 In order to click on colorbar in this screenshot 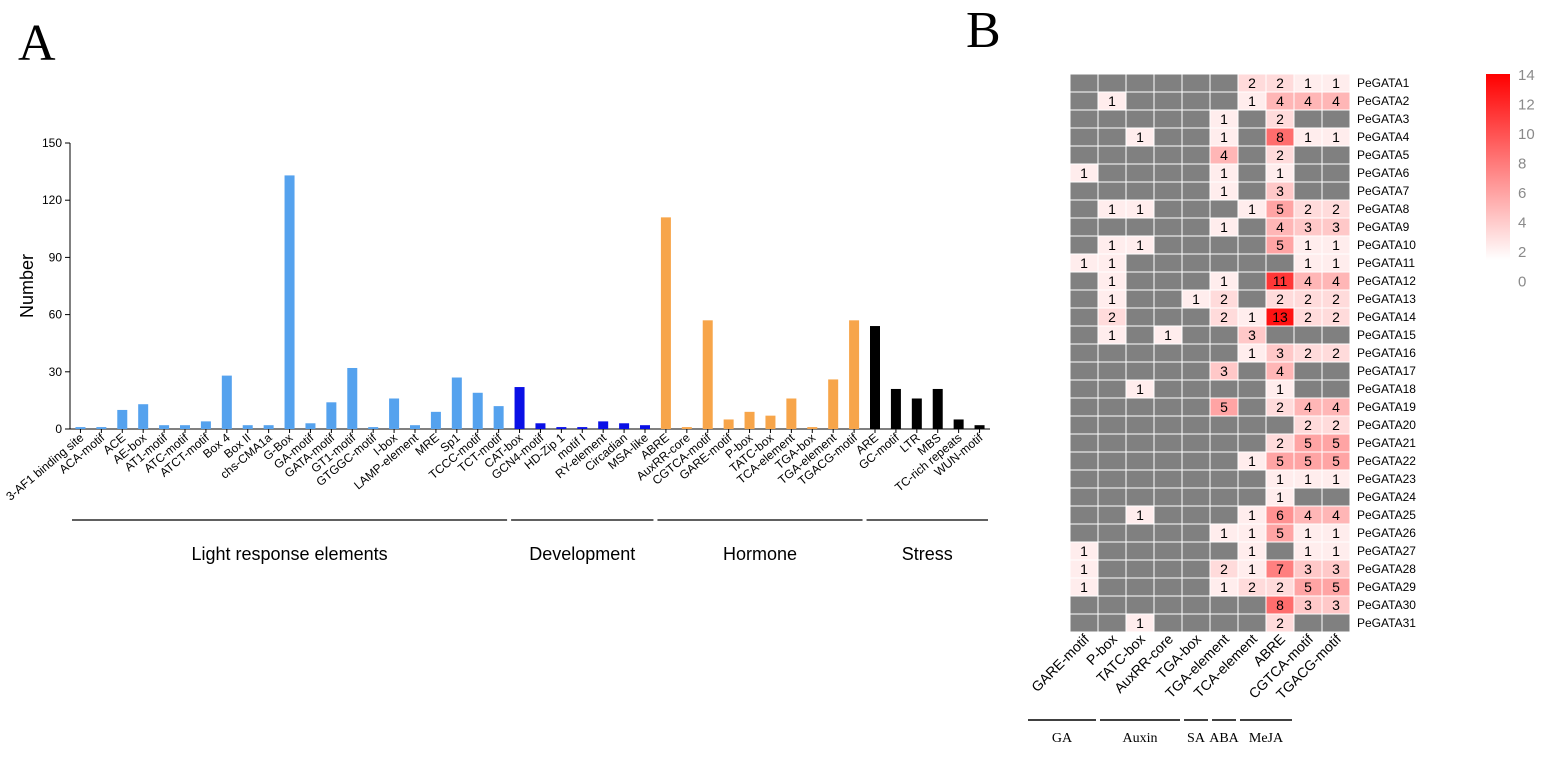, I will do `click(1498, 167)`.